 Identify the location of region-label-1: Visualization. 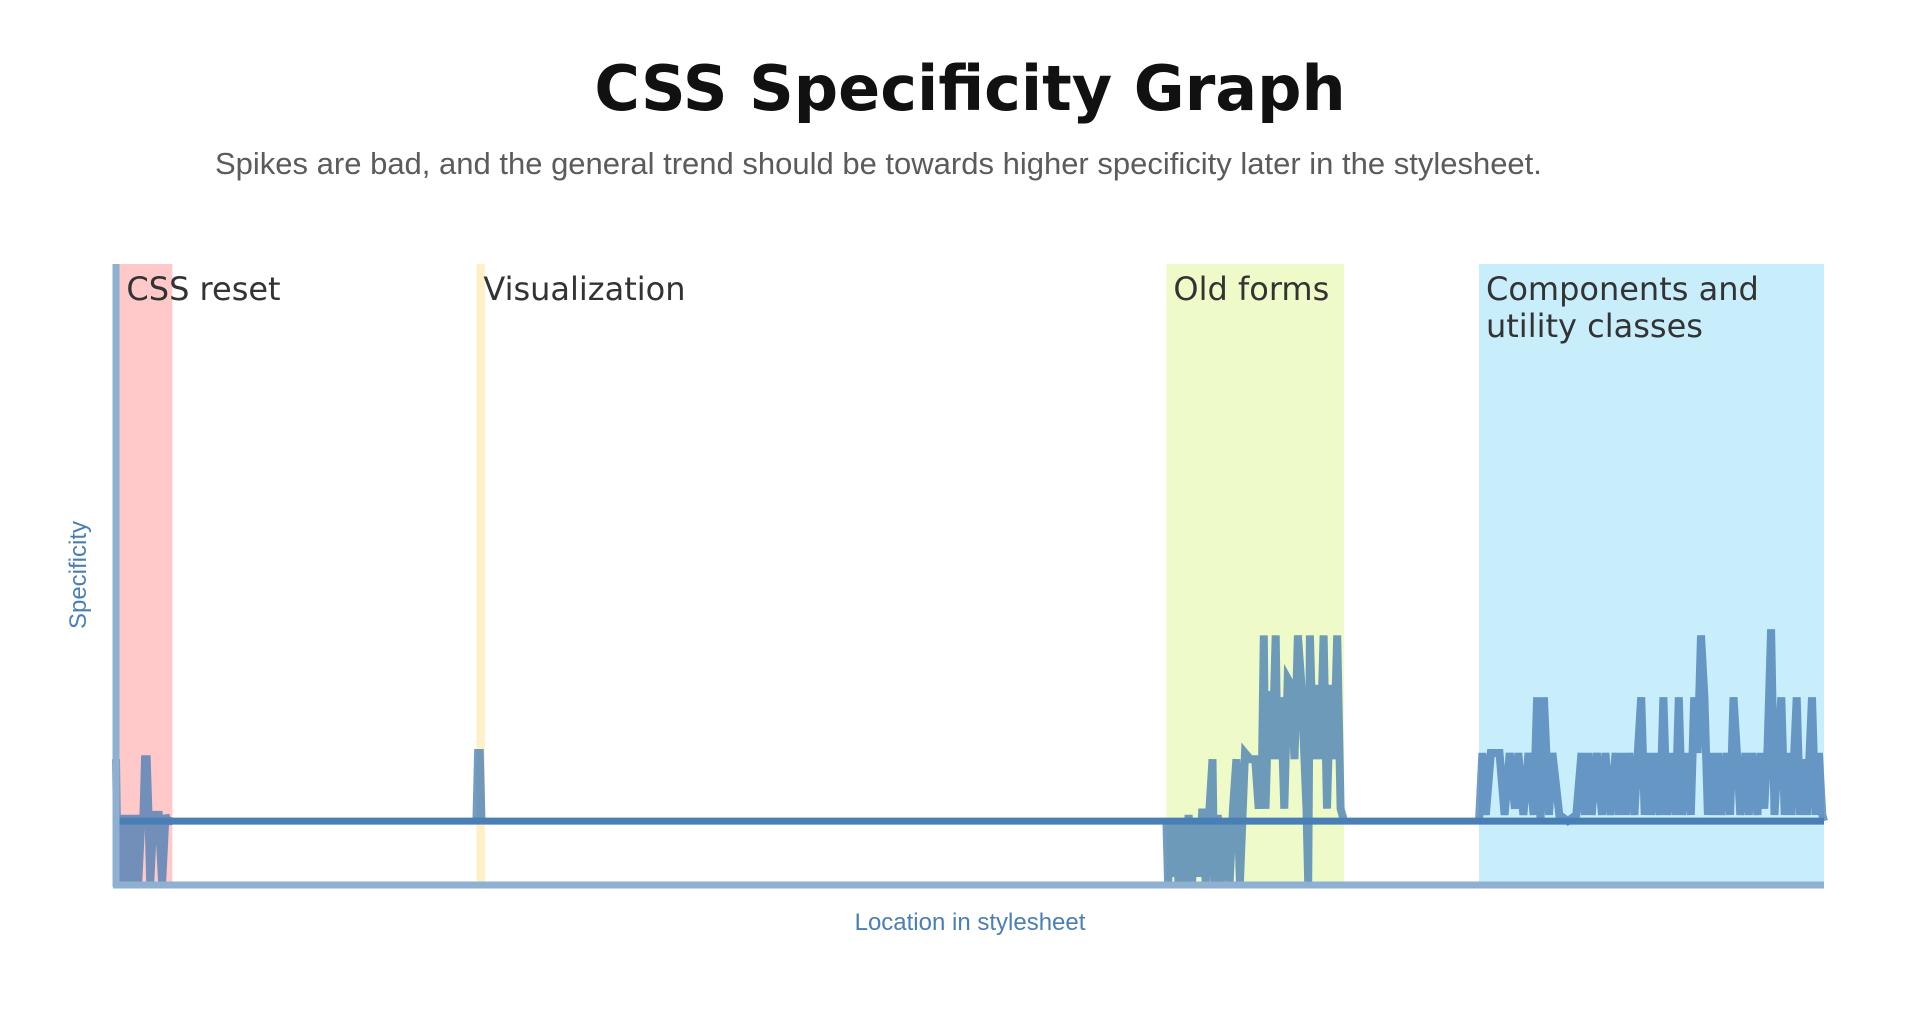
(584, 289).